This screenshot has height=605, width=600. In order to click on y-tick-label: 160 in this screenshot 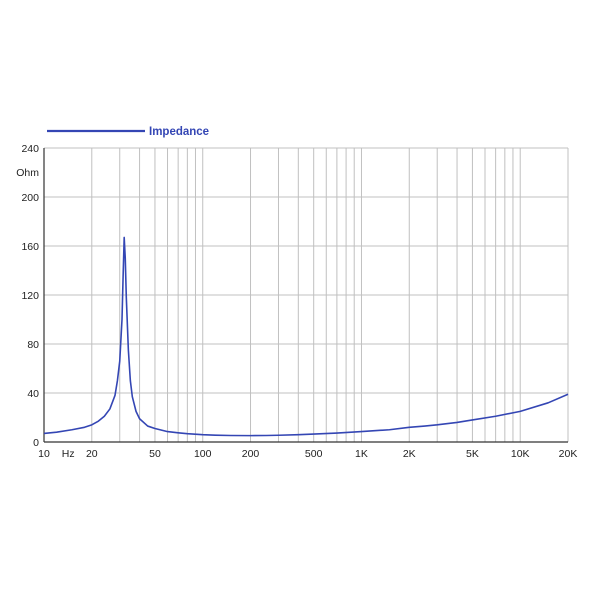, I will do `click(30, 247)`.